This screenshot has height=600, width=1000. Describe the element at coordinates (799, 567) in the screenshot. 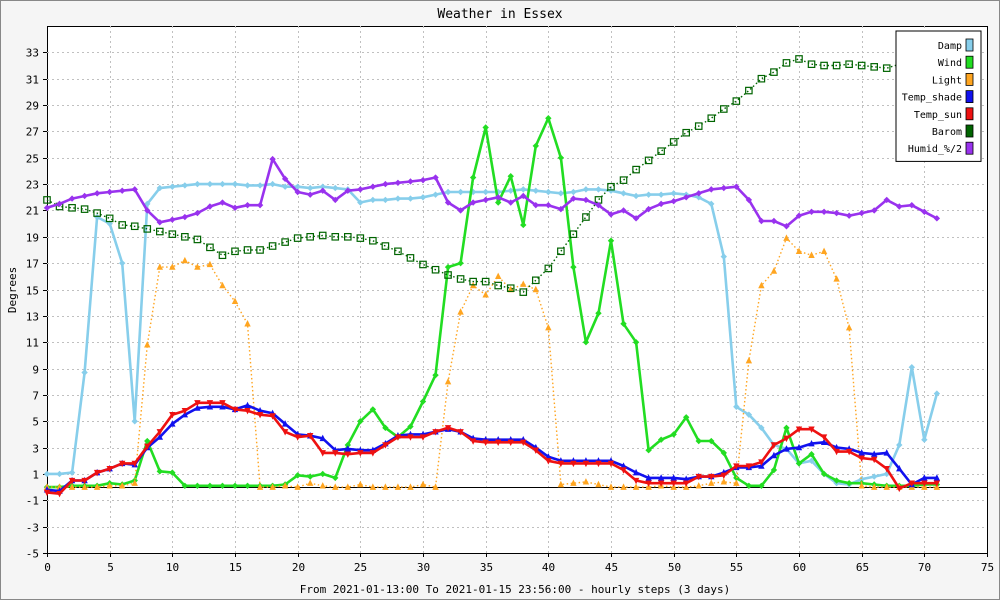

I see `x-tick-label: 60` at that location.